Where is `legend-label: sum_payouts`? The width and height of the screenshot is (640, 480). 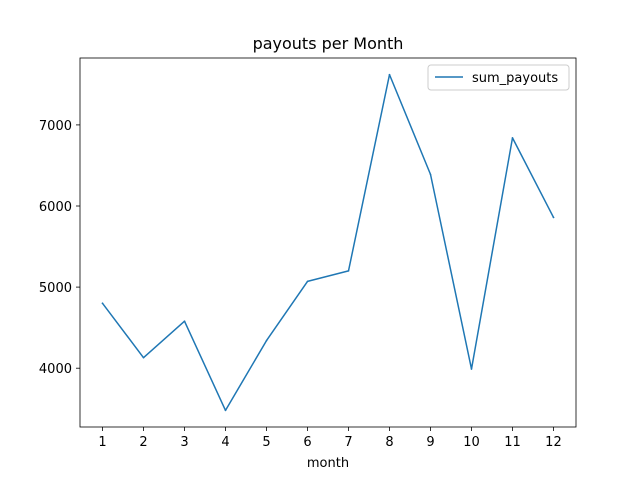 legend-label: sum_payouts is located at coordinates (515, 78).